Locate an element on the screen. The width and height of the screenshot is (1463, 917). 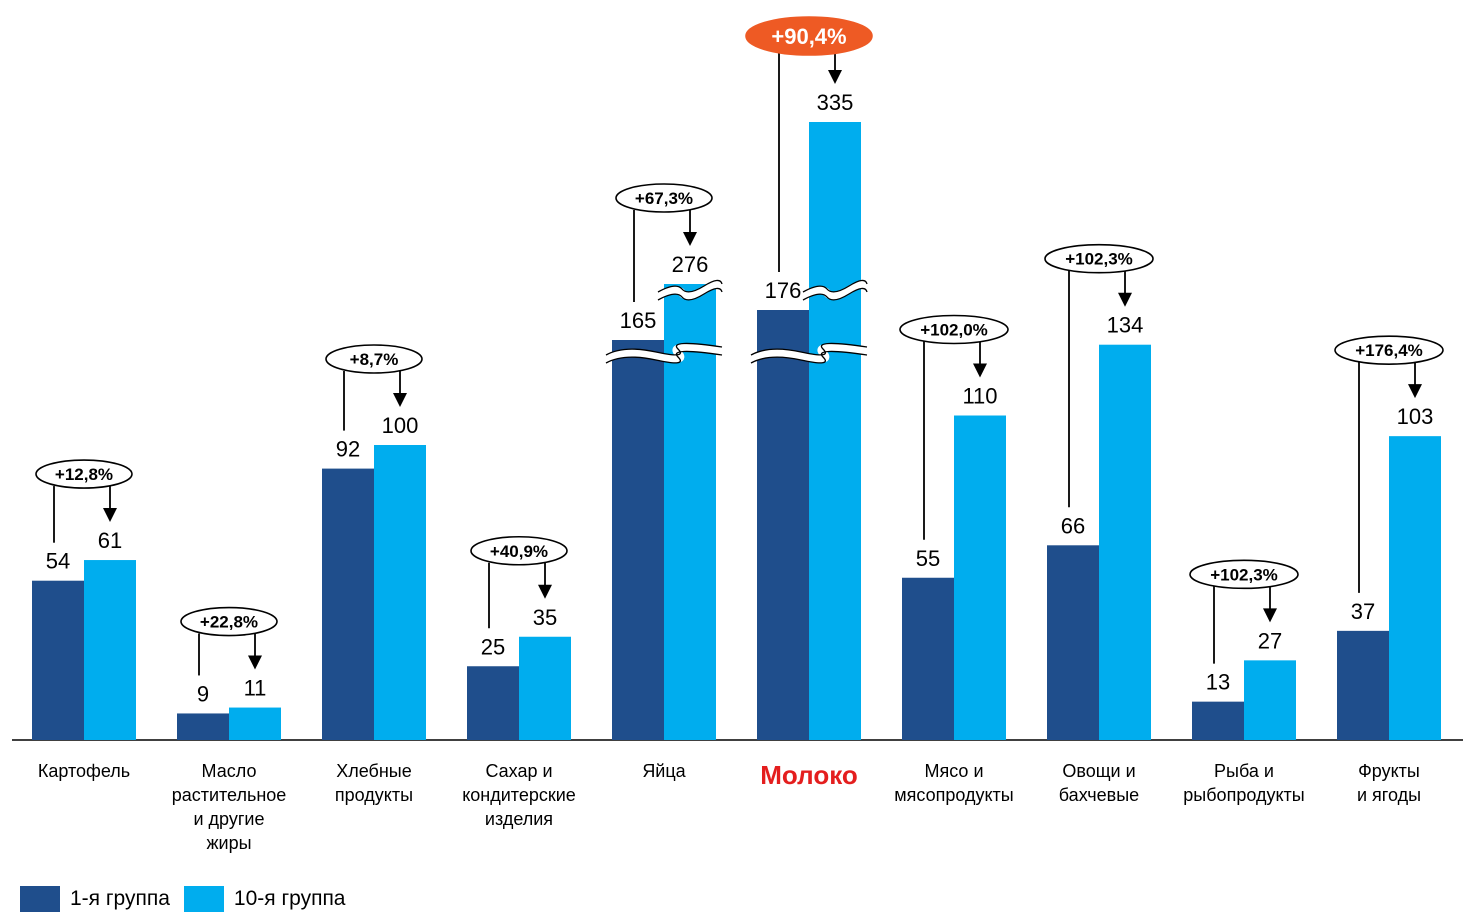
value-label-group-10: 11 is located at coordinates (255, 688).